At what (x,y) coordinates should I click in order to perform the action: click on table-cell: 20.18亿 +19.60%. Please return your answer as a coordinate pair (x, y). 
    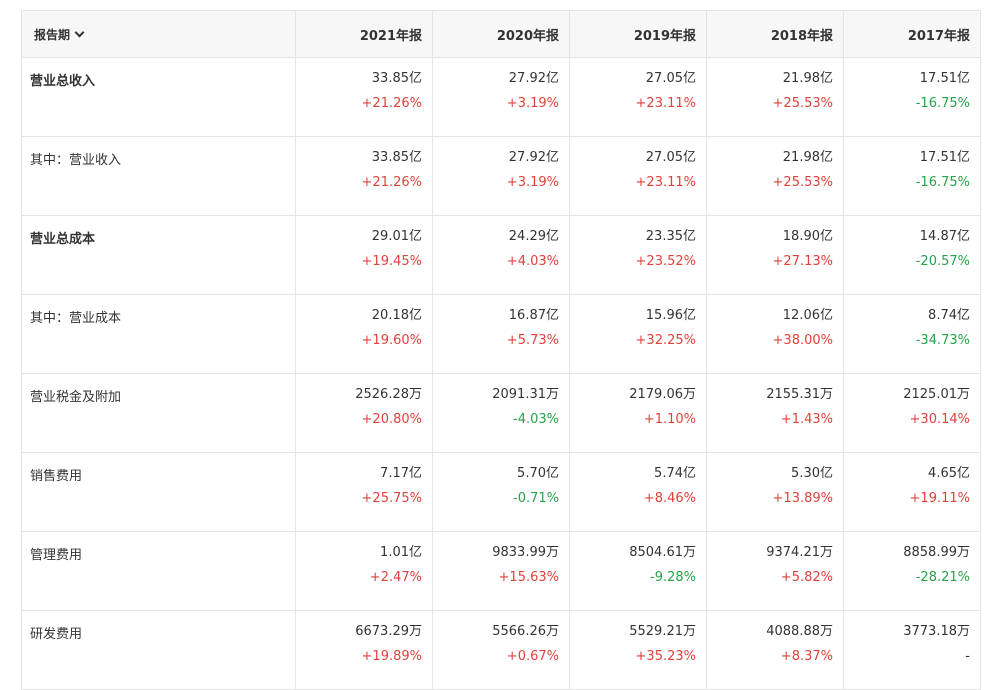
    Looking at the image, I should click on (364, 334).